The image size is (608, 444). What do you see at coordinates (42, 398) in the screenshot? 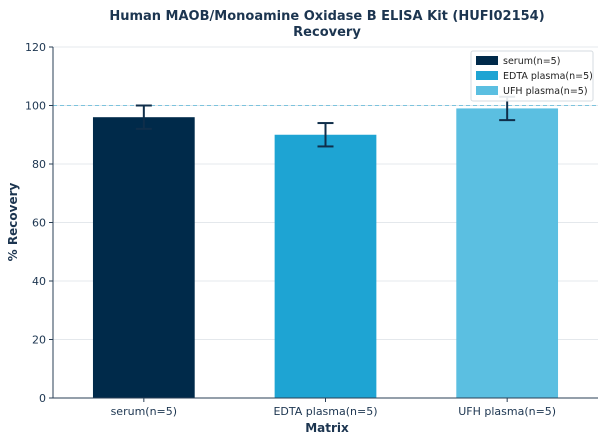
I see `y-tick-label: 0` at bounding box center [42, 398].